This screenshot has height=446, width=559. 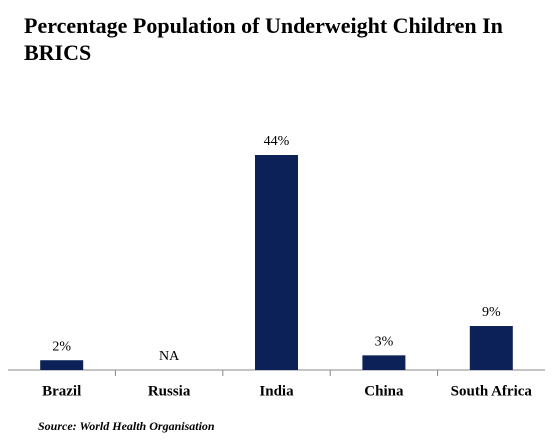 What do you see at coordinates (491, 312) in the screenshot?
I see `value-label: 9%` at bounding box center [491, 312].